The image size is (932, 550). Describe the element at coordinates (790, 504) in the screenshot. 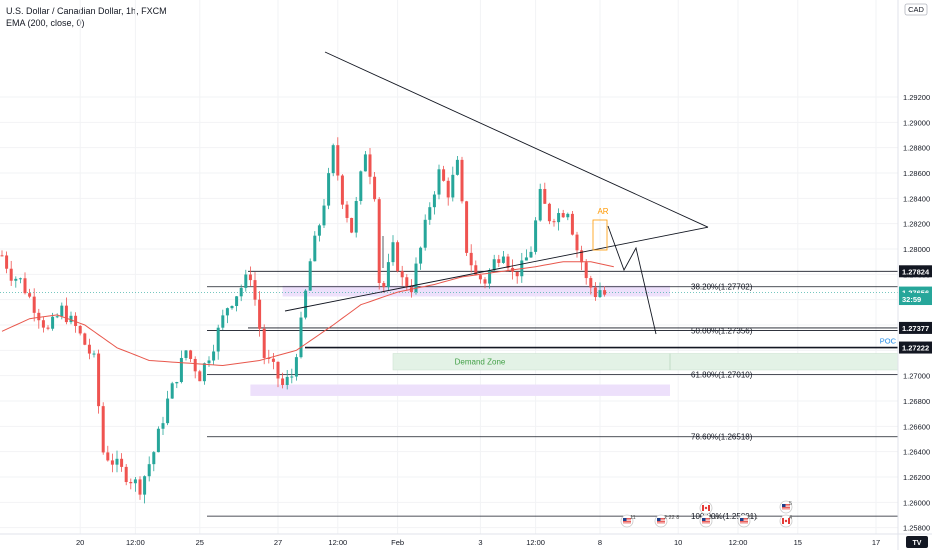

I see `event-count: 5` at that location.